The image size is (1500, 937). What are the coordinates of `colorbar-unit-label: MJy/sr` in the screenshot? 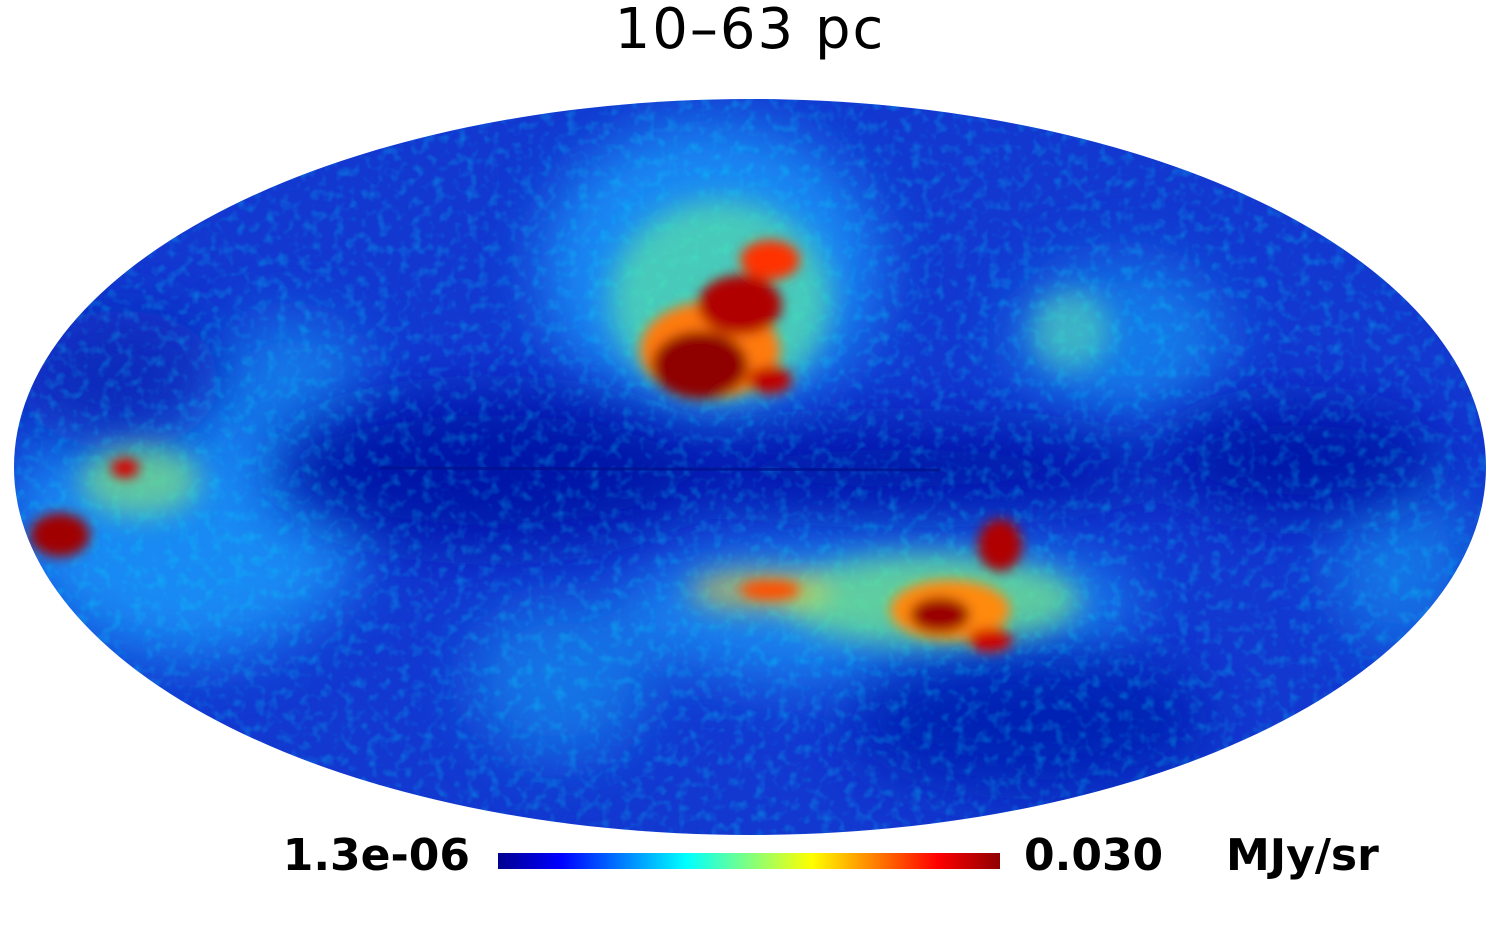 It's located at (1302, 855).